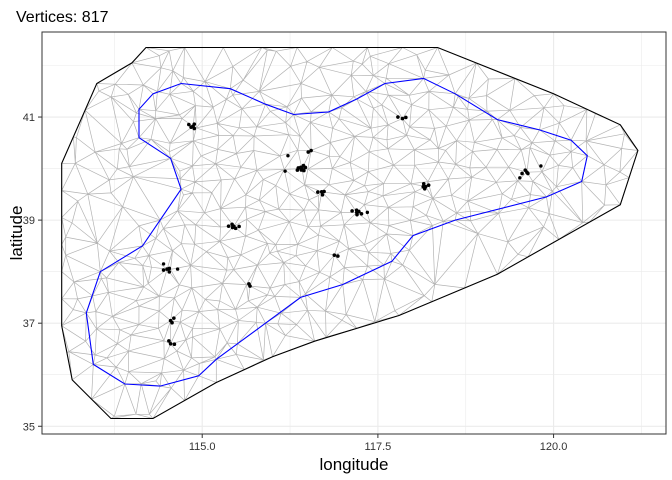  What do you see at coordinates (29, 221) in the screenshot?
I see `y-tick-label: 39` at bounding box center [29, 221].